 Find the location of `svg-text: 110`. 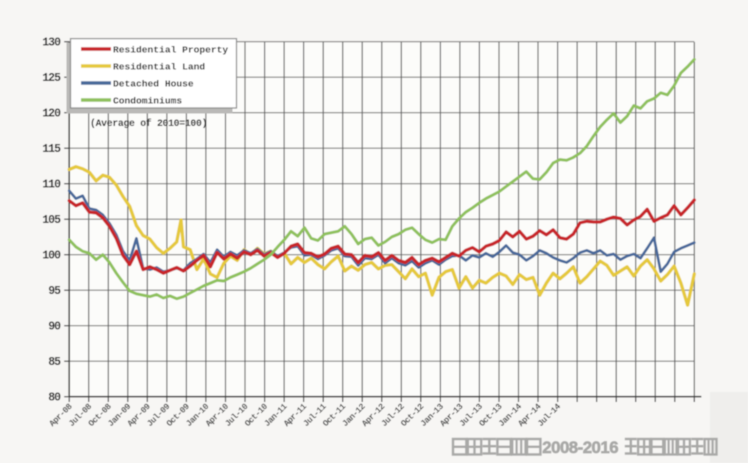

svg-text: 110 is located at coordinates (51, 185).